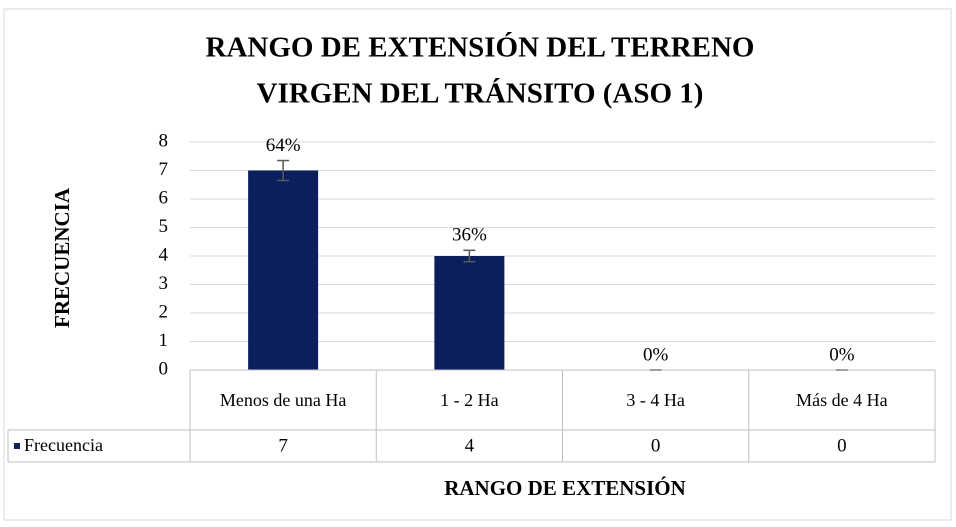  Describe the element at coordinates (164, 340) in the screenshot. I see `y-tick-label: 1` at that location.